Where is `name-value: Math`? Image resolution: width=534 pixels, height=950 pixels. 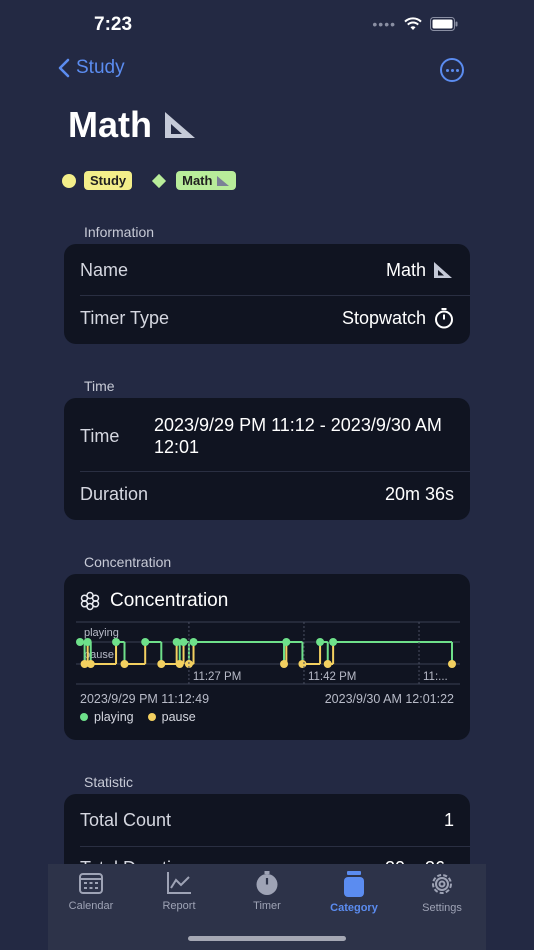
name-value: Math is located at coordinates (405, 269).